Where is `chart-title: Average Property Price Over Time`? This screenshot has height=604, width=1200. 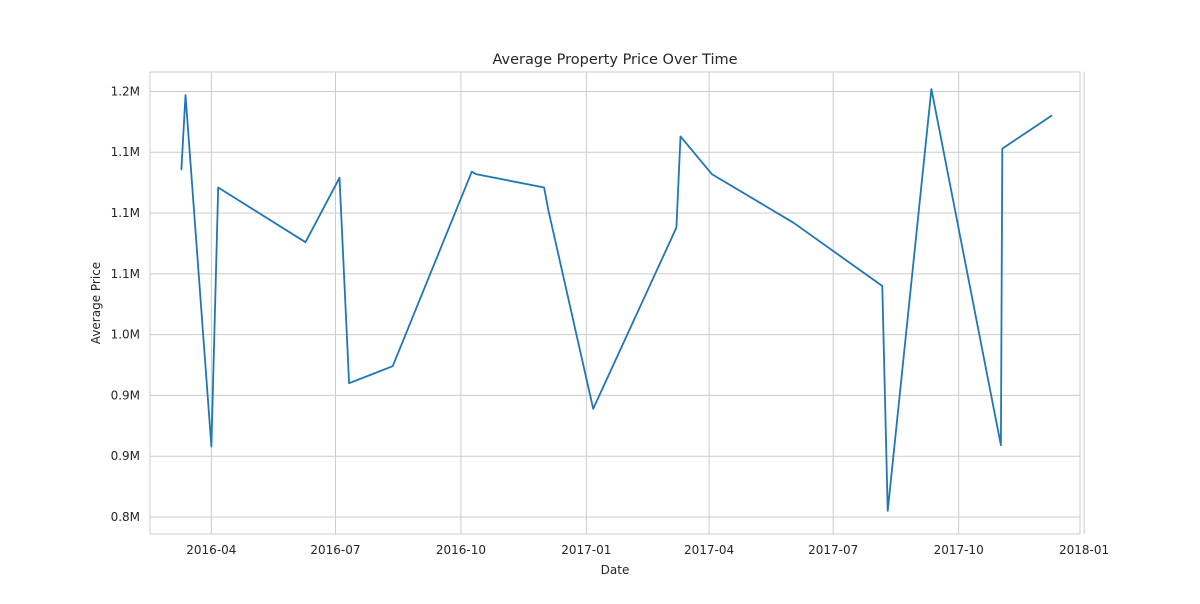 chart-title: Average Property Price Over Time is located at coordinates (614, 60).